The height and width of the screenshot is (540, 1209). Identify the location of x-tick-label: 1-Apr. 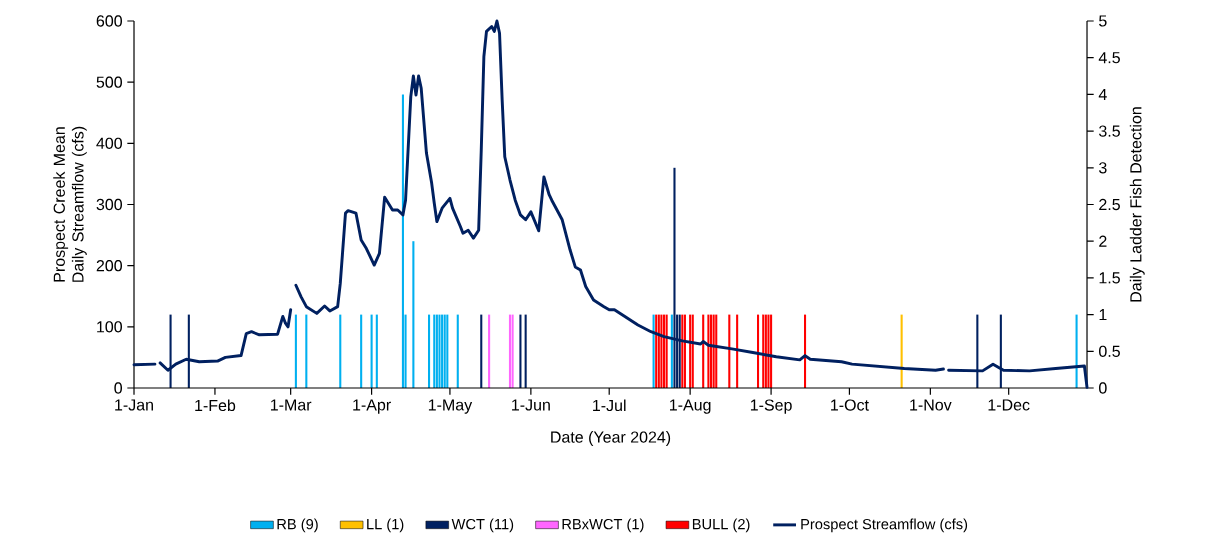
(372, 406).